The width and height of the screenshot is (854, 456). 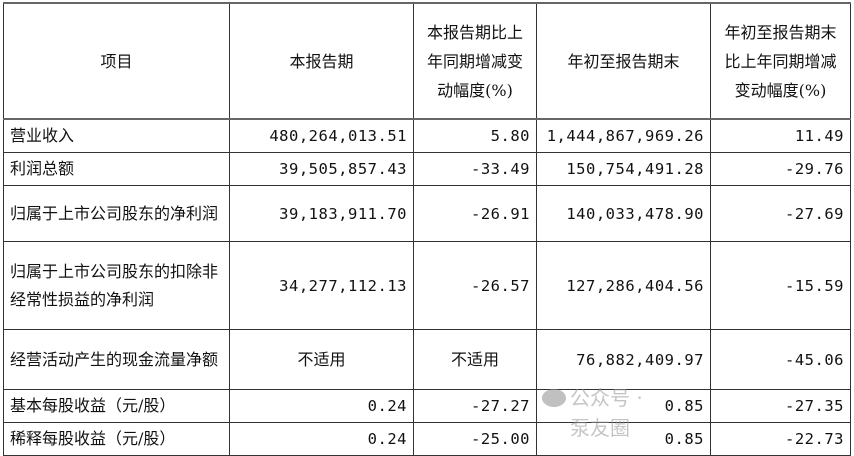 What do you see at coordinates (475, 285) in the screenshot?
I see `cell-current-change: -26.57` at bounding box center [475, 285].